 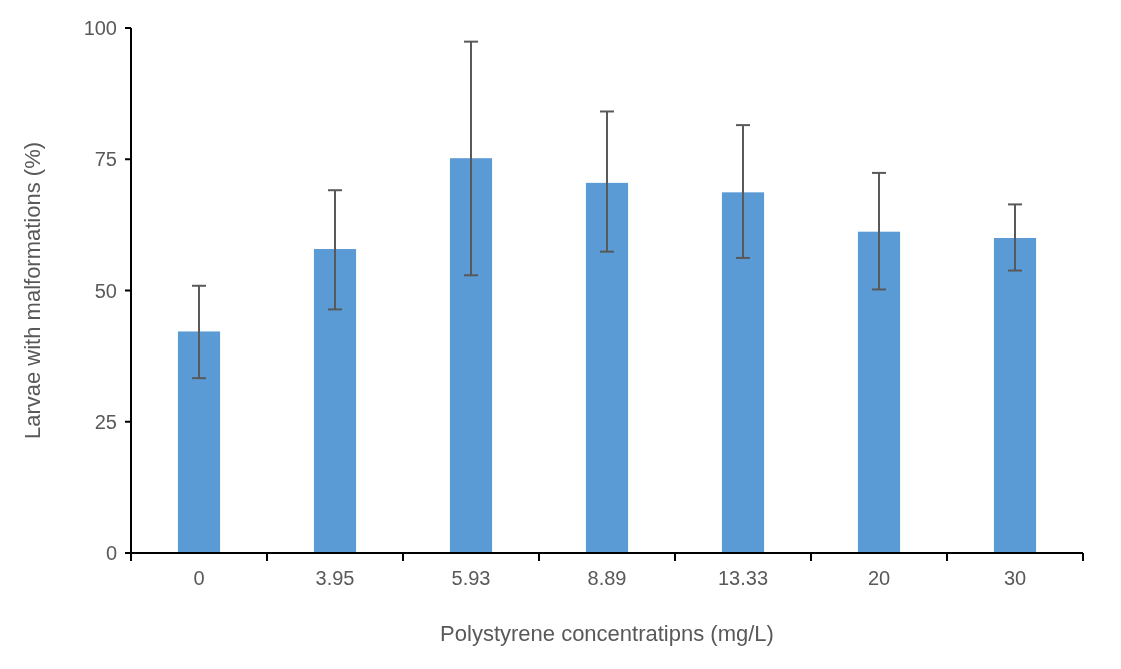 I want to click on x-tick-label: 13.33, so click(x=743, y=578).